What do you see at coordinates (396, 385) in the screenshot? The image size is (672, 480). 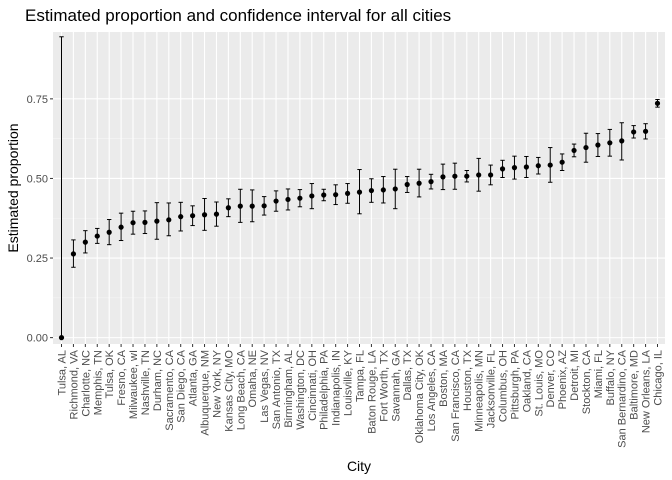 I see `x-tick-label: Savannah, GA` at bounding box center [396, 385].